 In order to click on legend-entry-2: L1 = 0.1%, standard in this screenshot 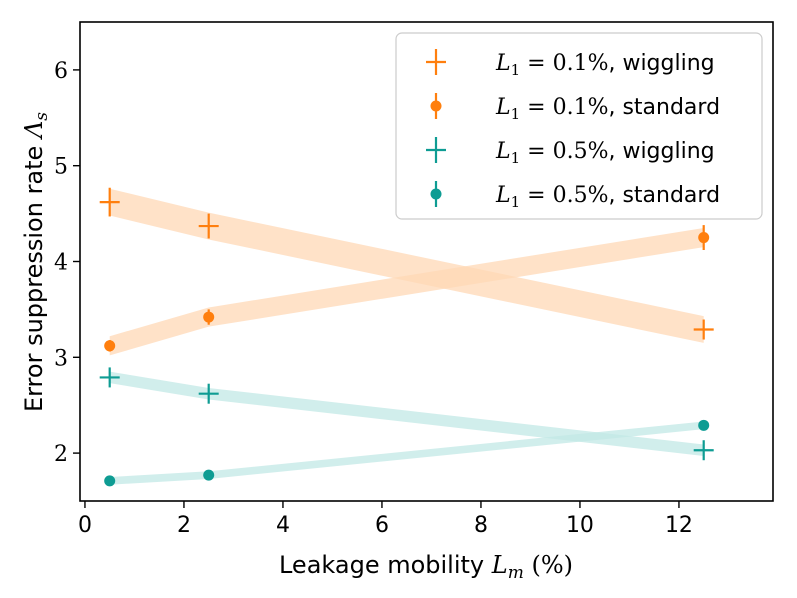, I will do `click(575, 108)`.